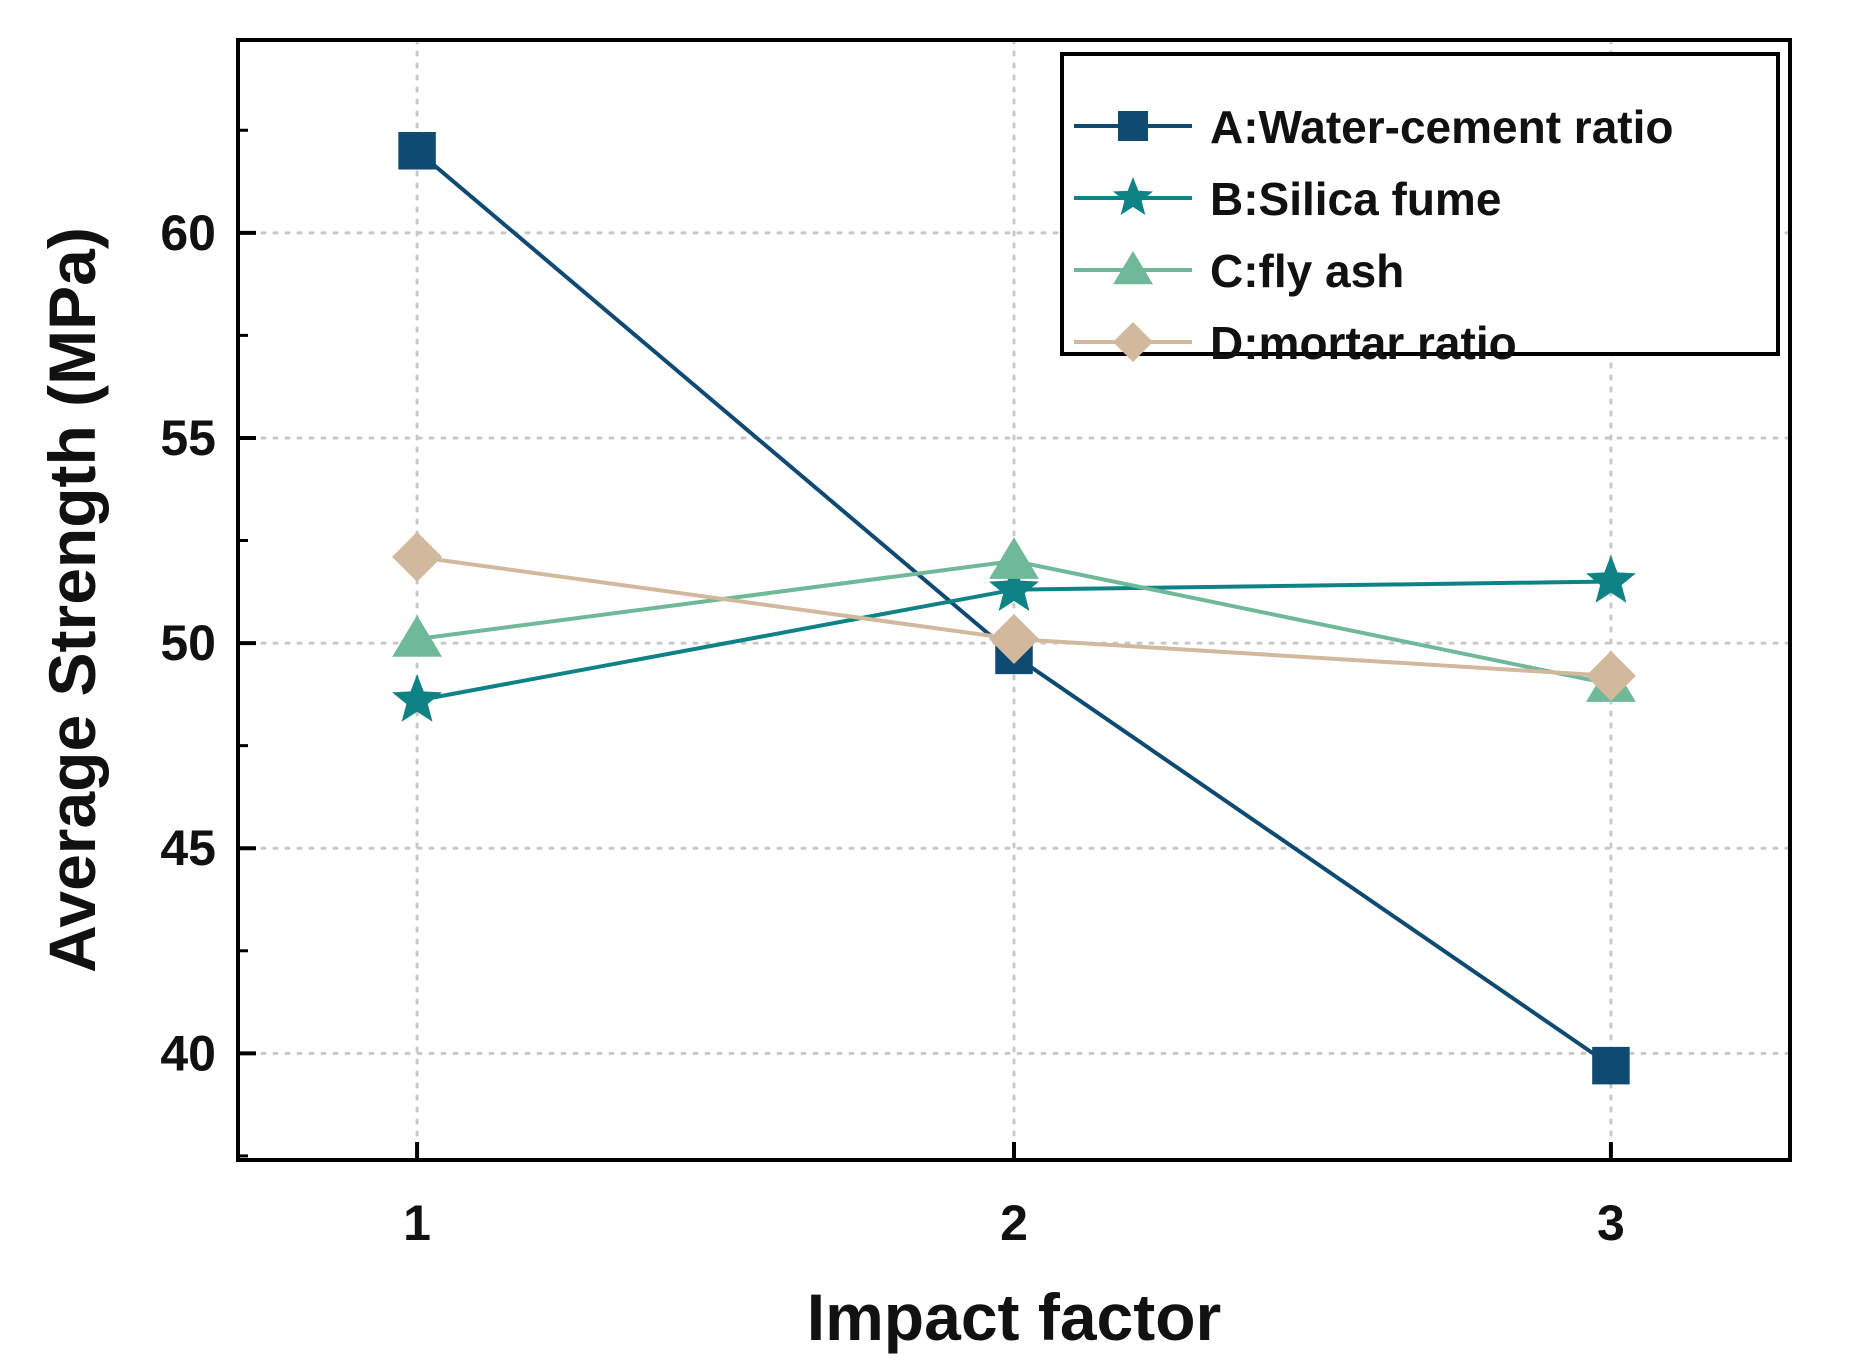 The width and height of the screenshot is (1850, 1362). I want to click on y-tick-label: 40, so click(188, 1053).